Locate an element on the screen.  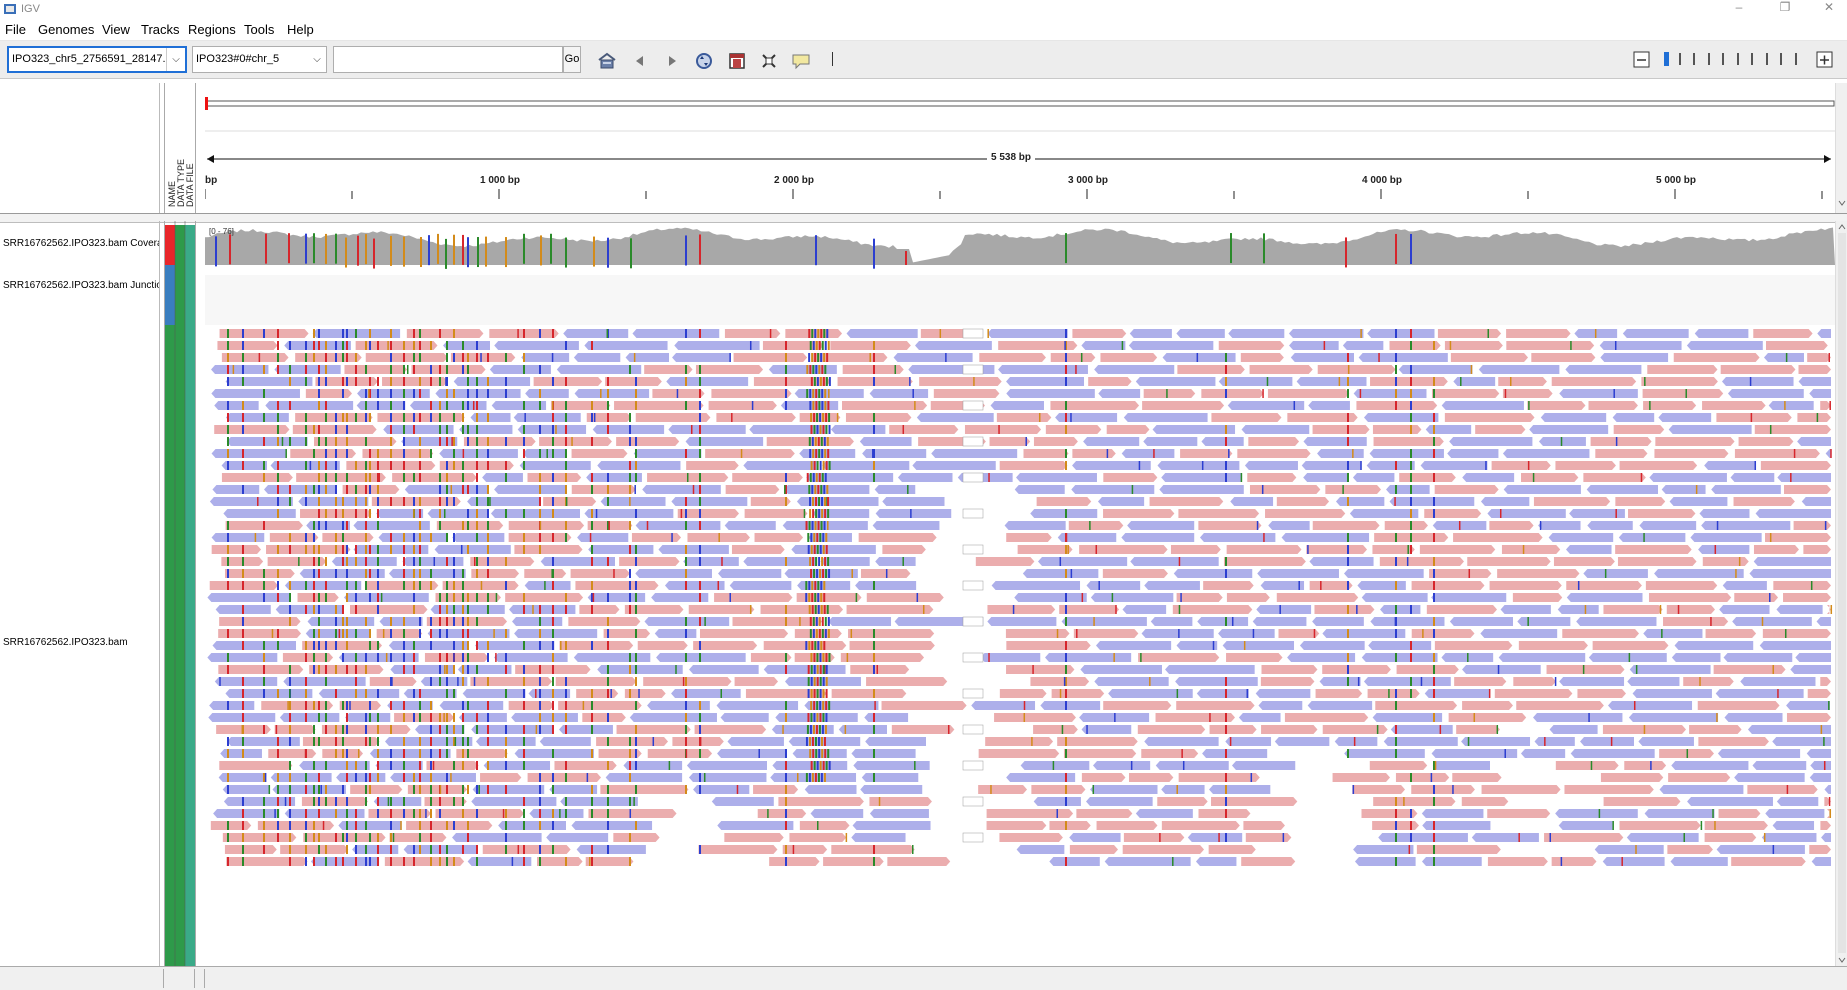
low-mapq-read is located at coordinates (973, 657).